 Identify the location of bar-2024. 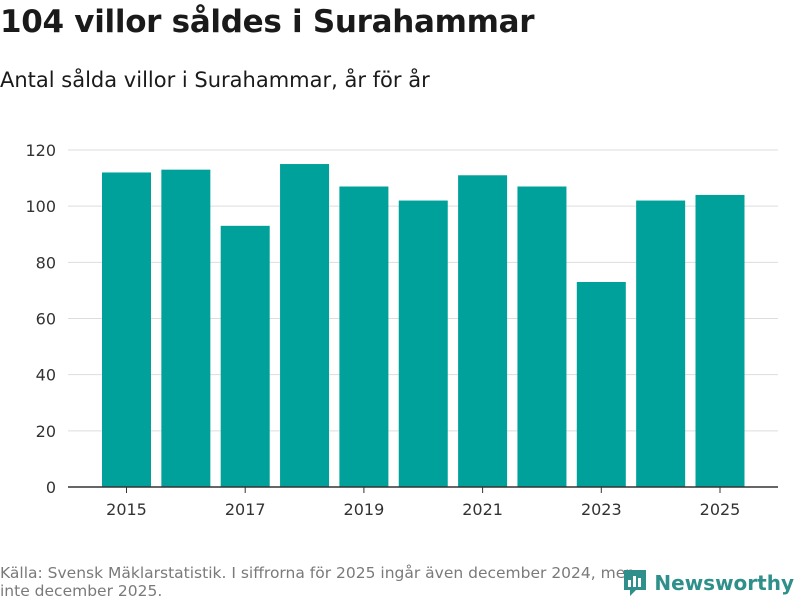
(661, 344).